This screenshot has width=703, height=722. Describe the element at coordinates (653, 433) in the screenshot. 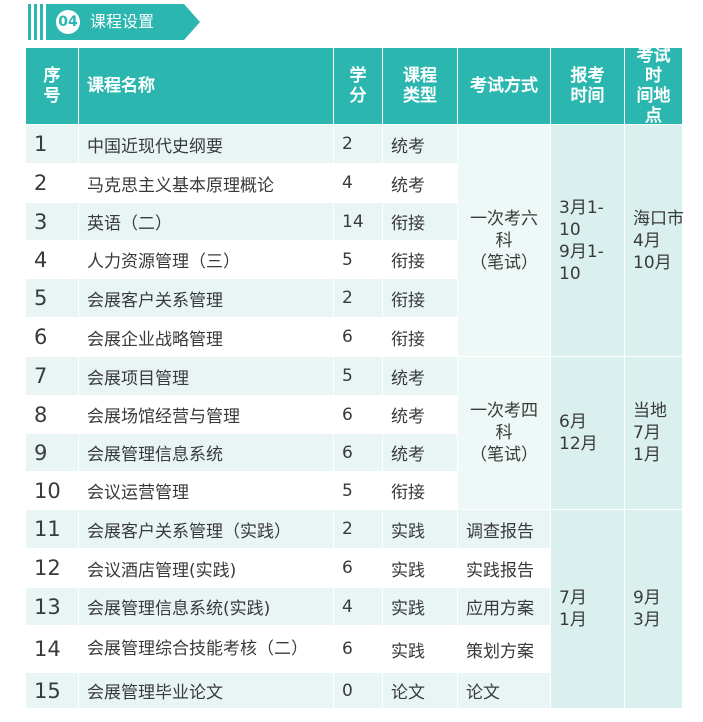

I see `group-exam-time-place: 当地 7月 1月` at that location.